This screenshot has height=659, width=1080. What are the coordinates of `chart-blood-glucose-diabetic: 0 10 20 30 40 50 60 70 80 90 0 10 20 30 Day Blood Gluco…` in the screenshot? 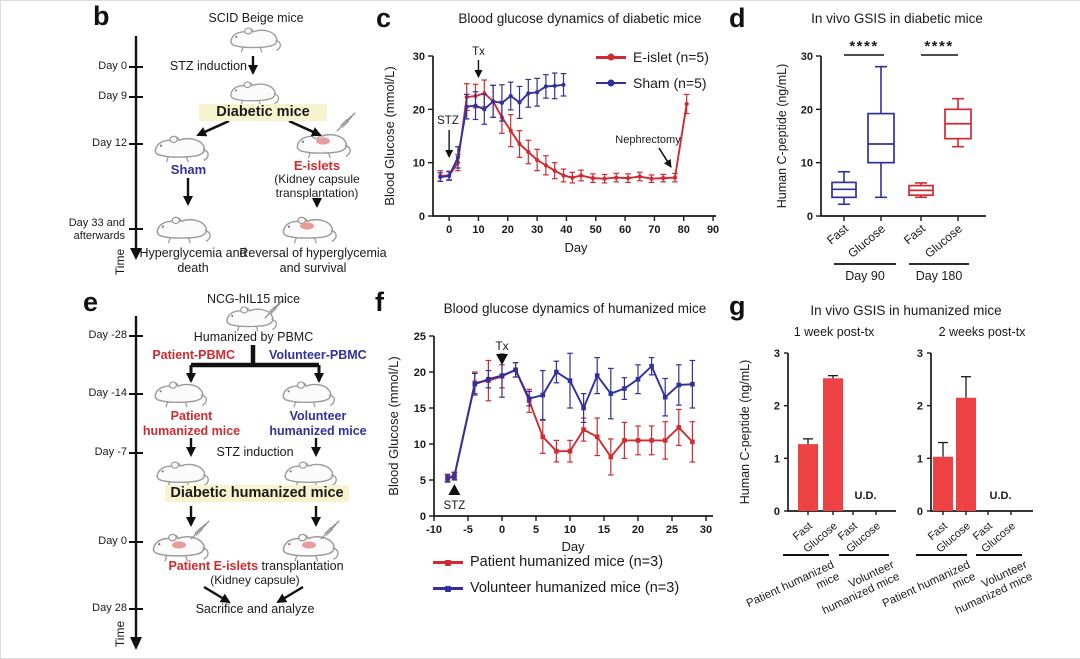 It's located at (550, 150).